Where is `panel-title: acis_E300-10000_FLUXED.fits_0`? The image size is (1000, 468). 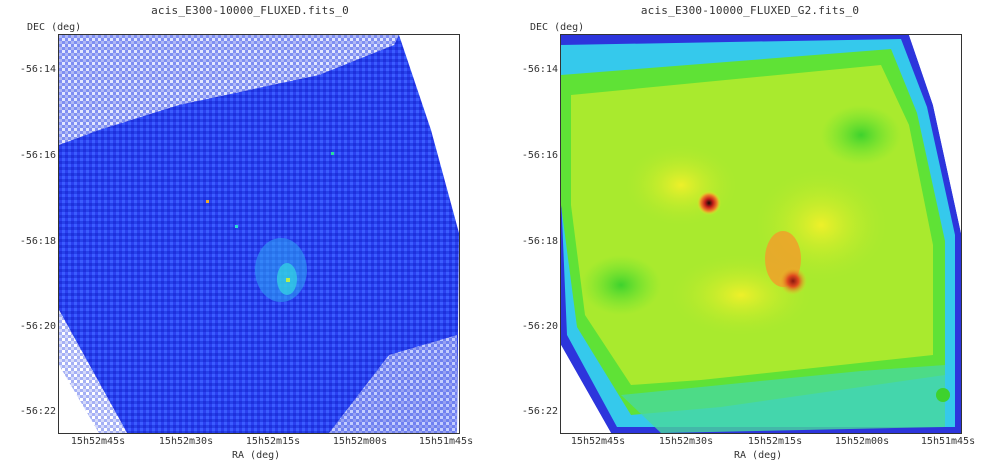
panel-title: acis_E300-10000_FLUXED.fits_0 is located at coordinates (250, 10).